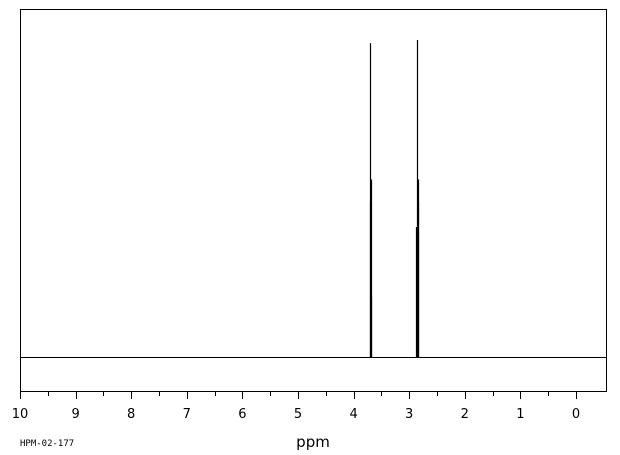 This screenshot has height=455, width=620. What do you see at coordinates (187, 414) in the screenshot?
I see `x-tick-label: 7` at bounding box center [187, 414].